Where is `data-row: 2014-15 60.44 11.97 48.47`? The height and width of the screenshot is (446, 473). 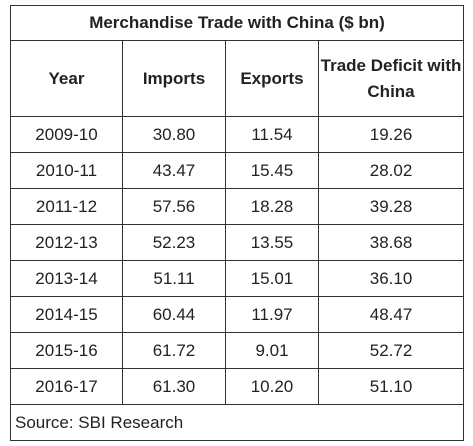 data-row: 2014-15 60.44 11.97 48.47 is located at coordinates (237, 314).